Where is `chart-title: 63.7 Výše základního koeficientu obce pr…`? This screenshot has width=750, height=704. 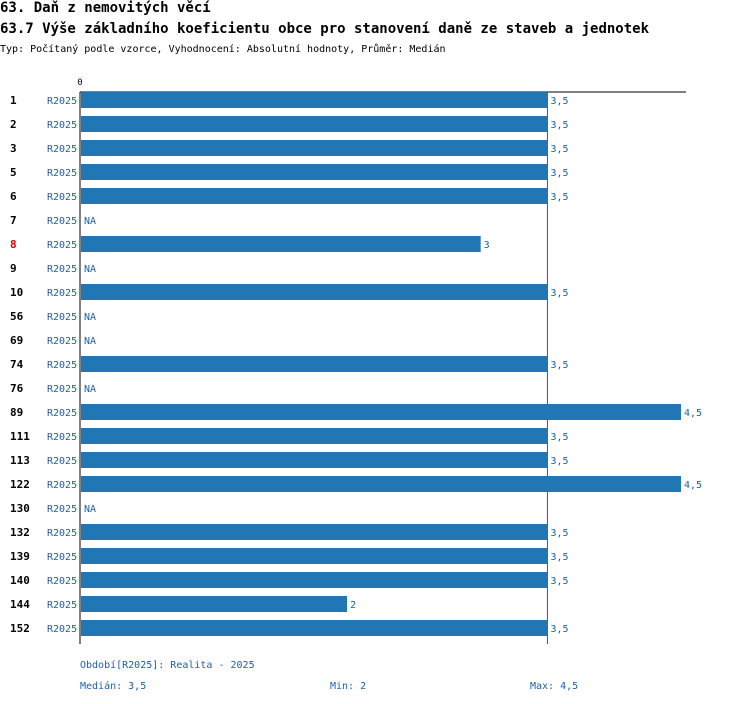 chart-title: 63.7 Výše základního koeficientu obce pr… is located at coordinates (325, 29).